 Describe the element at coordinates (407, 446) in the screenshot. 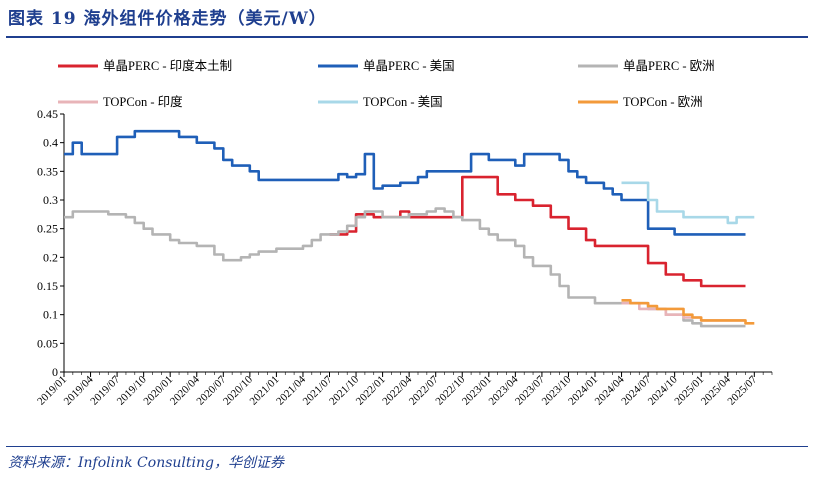

I see `source-rule` at that location.